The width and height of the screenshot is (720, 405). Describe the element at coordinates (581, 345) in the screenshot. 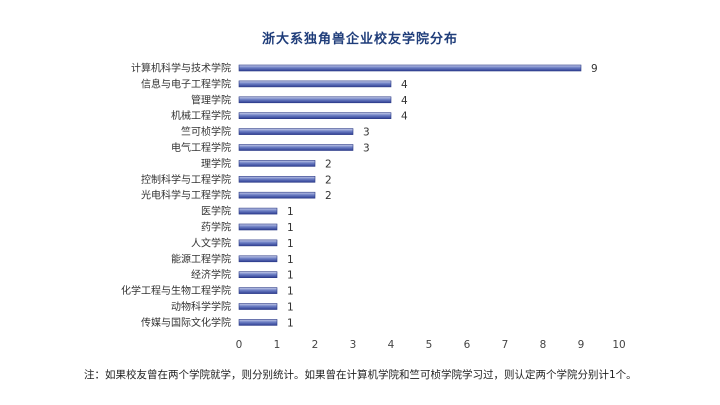

I see `x-tick-label: 9` at that location.